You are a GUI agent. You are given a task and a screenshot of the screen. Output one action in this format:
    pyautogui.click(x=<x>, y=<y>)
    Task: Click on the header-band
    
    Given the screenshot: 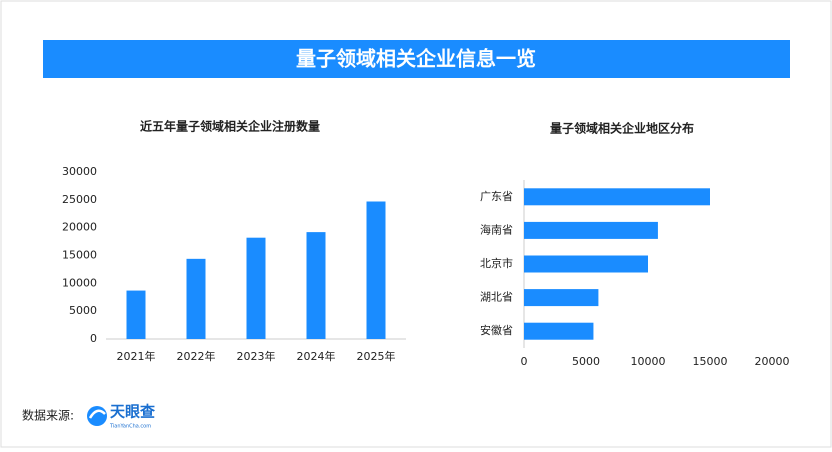 What is the action you would take?
    pyautogui.click(x=416, y=59)
    